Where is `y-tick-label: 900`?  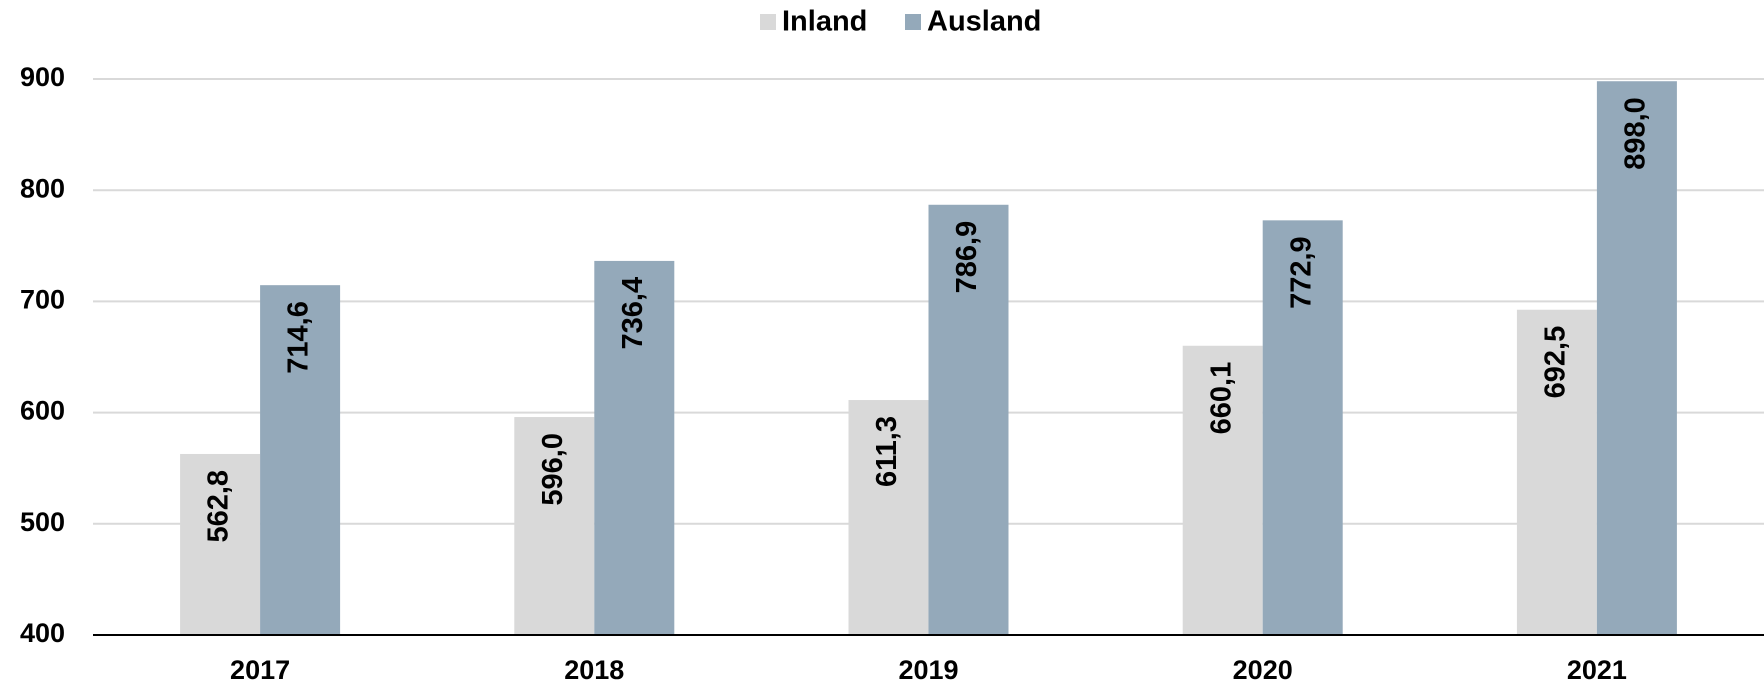 y-tick-label: 900 is located at coordinates (42, 77).